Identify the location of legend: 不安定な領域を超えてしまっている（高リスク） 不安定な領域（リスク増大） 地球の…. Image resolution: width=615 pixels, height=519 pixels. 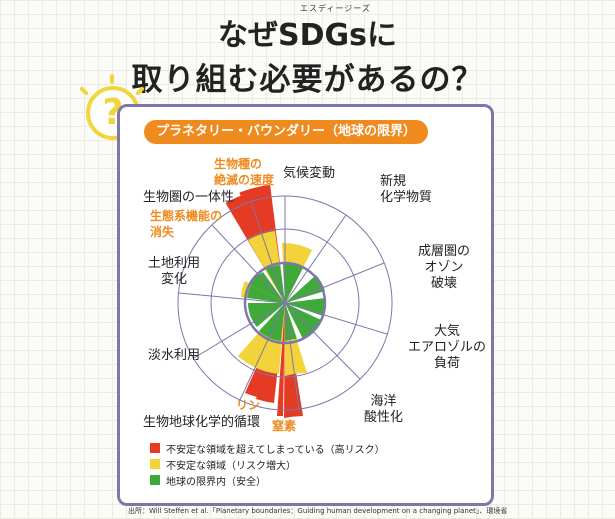
(267, 464).